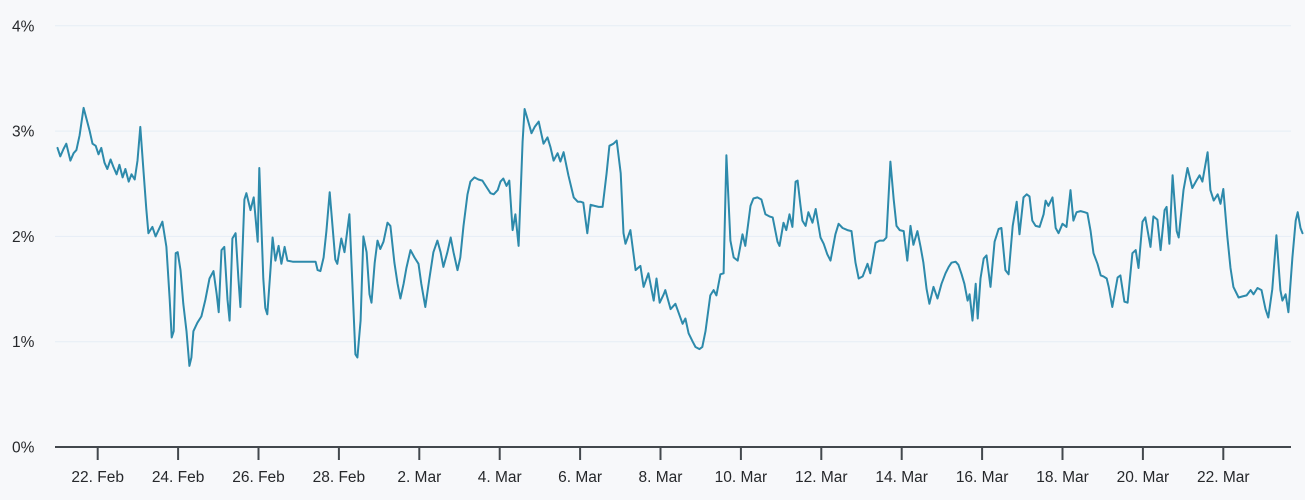 This screenshot has height=500, width=1305. Describe the element at coordinates (901, 477) in the screenshot. I see `x-axis-label: 14. Mar` at that location.